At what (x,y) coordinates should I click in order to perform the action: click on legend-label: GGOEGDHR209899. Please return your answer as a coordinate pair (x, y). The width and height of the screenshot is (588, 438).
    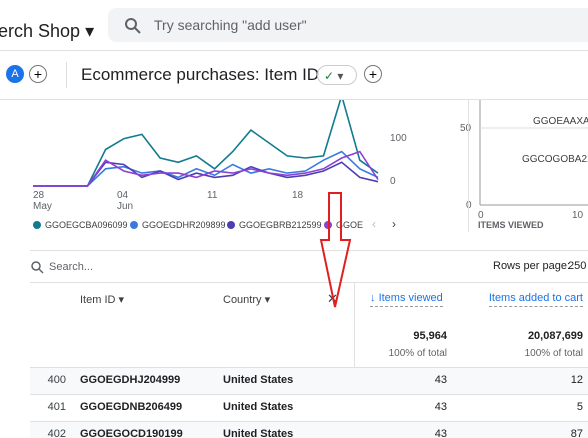
    Looking at the image, I should click on (184, 225).